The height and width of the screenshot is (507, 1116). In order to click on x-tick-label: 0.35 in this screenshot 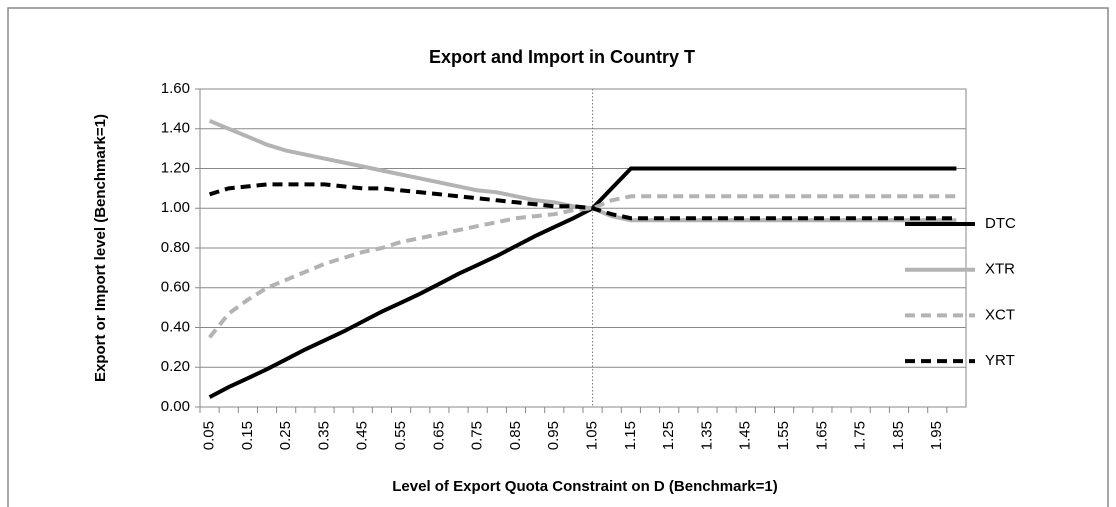, I will do `click(323, 435)`.